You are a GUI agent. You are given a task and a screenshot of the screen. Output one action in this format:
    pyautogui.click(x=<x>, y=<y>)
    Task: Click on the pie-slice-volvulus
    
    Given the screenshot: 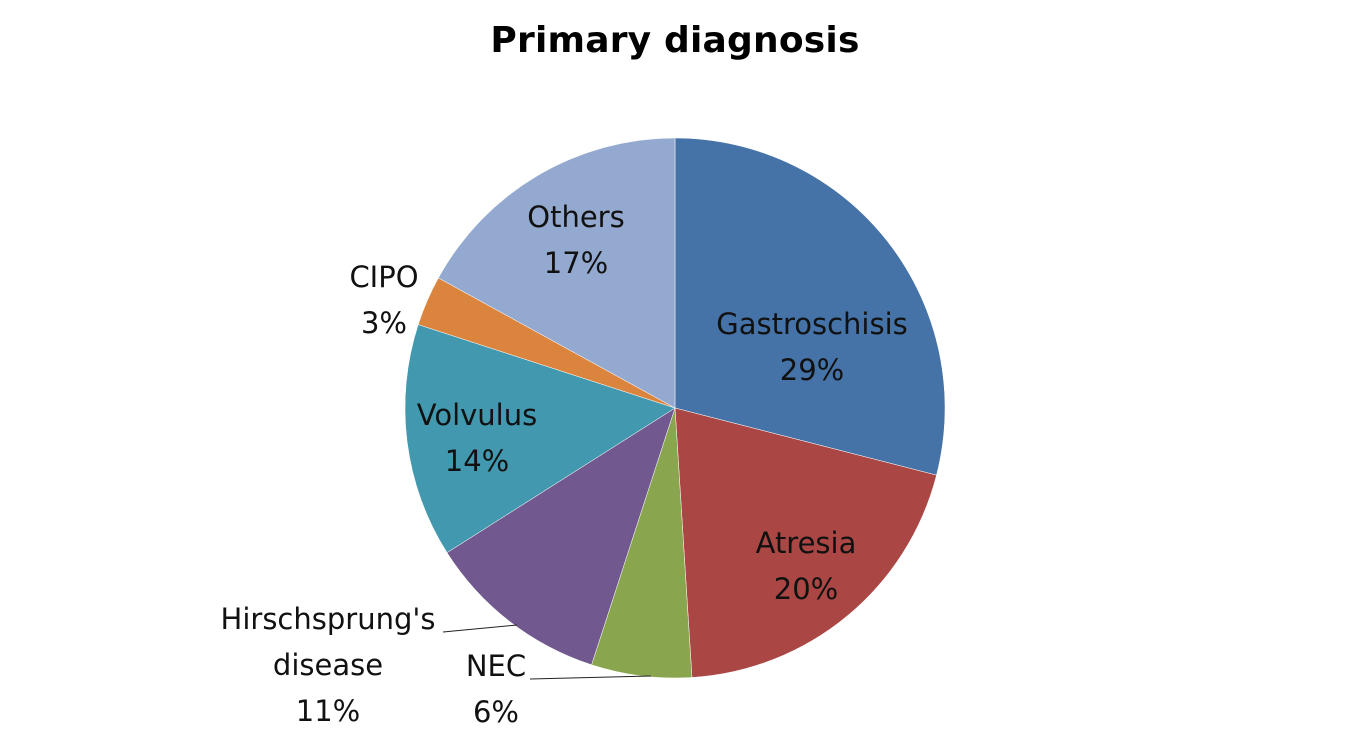 What is the action you would take?
    pyautogui.click(x=540, y=439)
    